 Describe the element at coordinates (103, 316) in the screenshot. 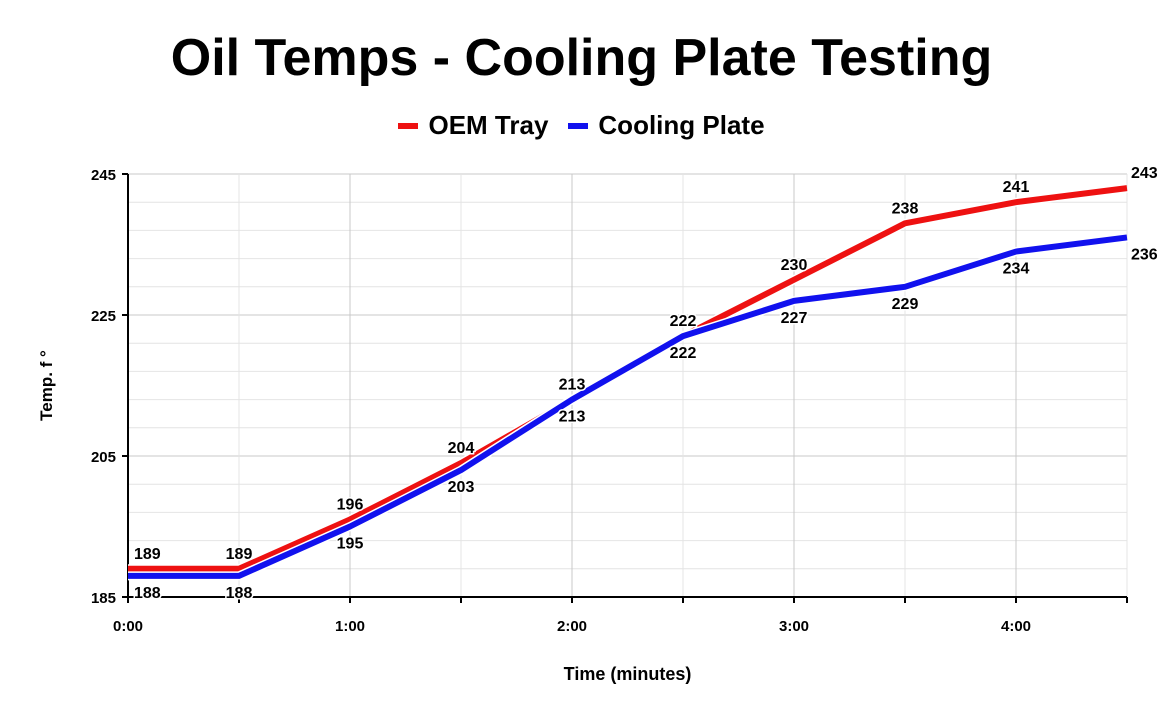

I see `y-tick-label: 225` at that location.